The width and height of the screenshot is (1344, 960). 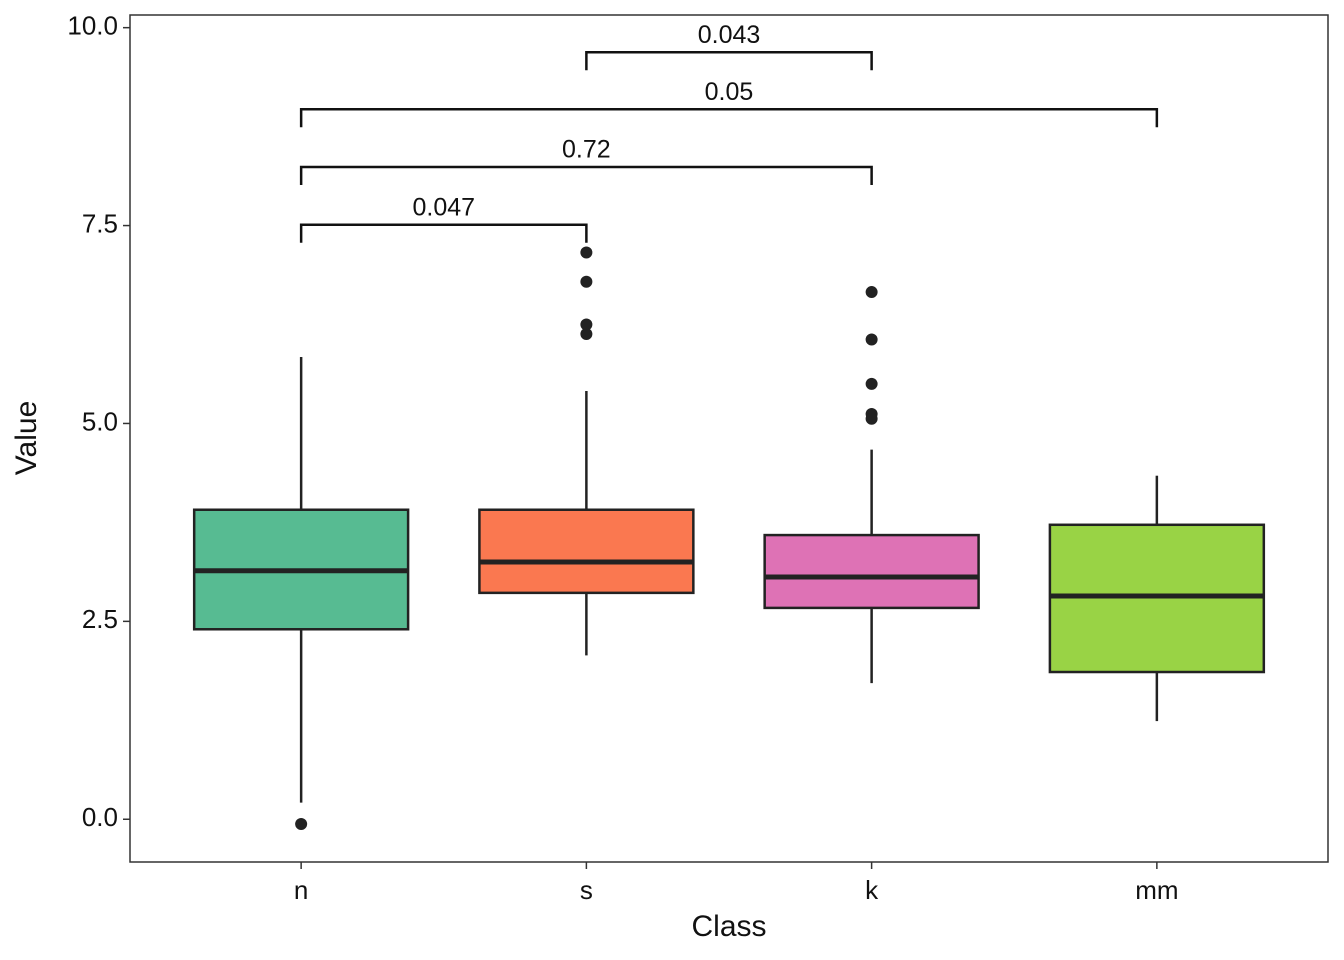 What do you see at coordinates (100, 421) in the screenshot?
I see `y-tick-label: 5.0` at bounding box center [100, 421].